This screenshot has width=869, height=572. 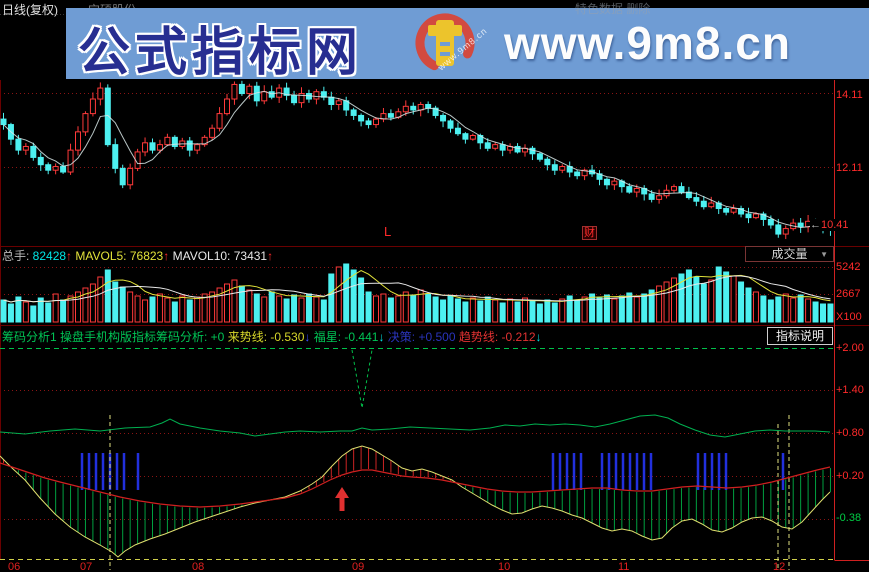 I want to click on indicator-header-field: 来势线: -0.530, so click(x=266, y=337).